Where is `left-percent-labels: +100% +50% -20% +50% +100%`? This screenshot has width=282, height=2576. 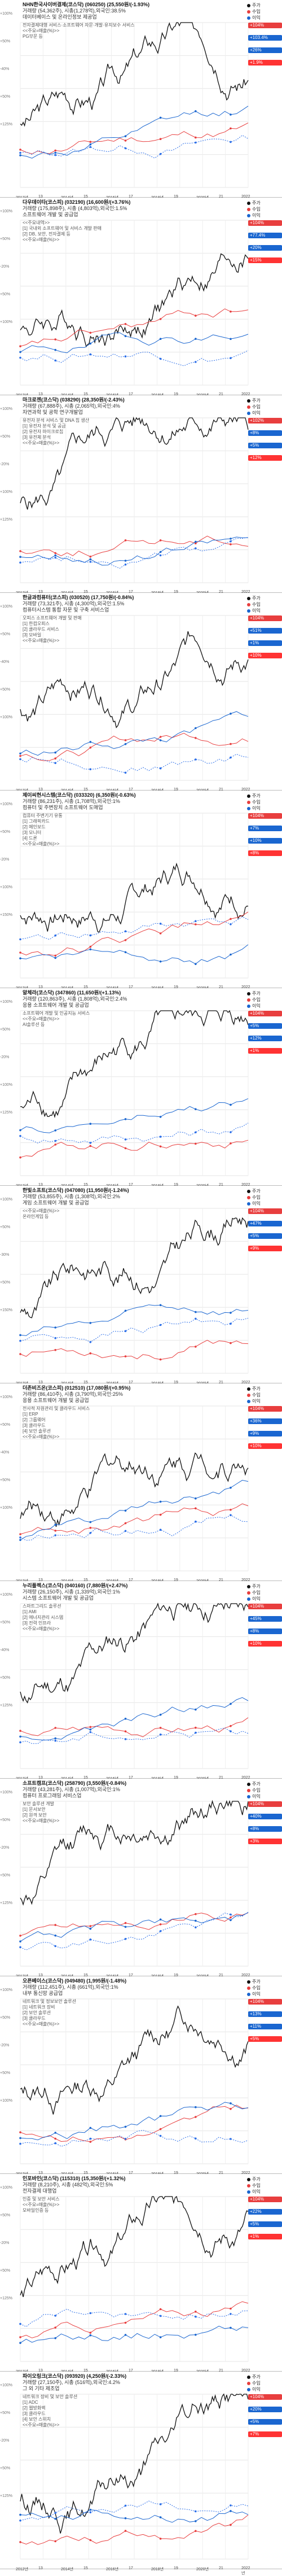
left-percent-labels: +100% +50% -20% +50% +100% is located at coordinates (10, 2046).